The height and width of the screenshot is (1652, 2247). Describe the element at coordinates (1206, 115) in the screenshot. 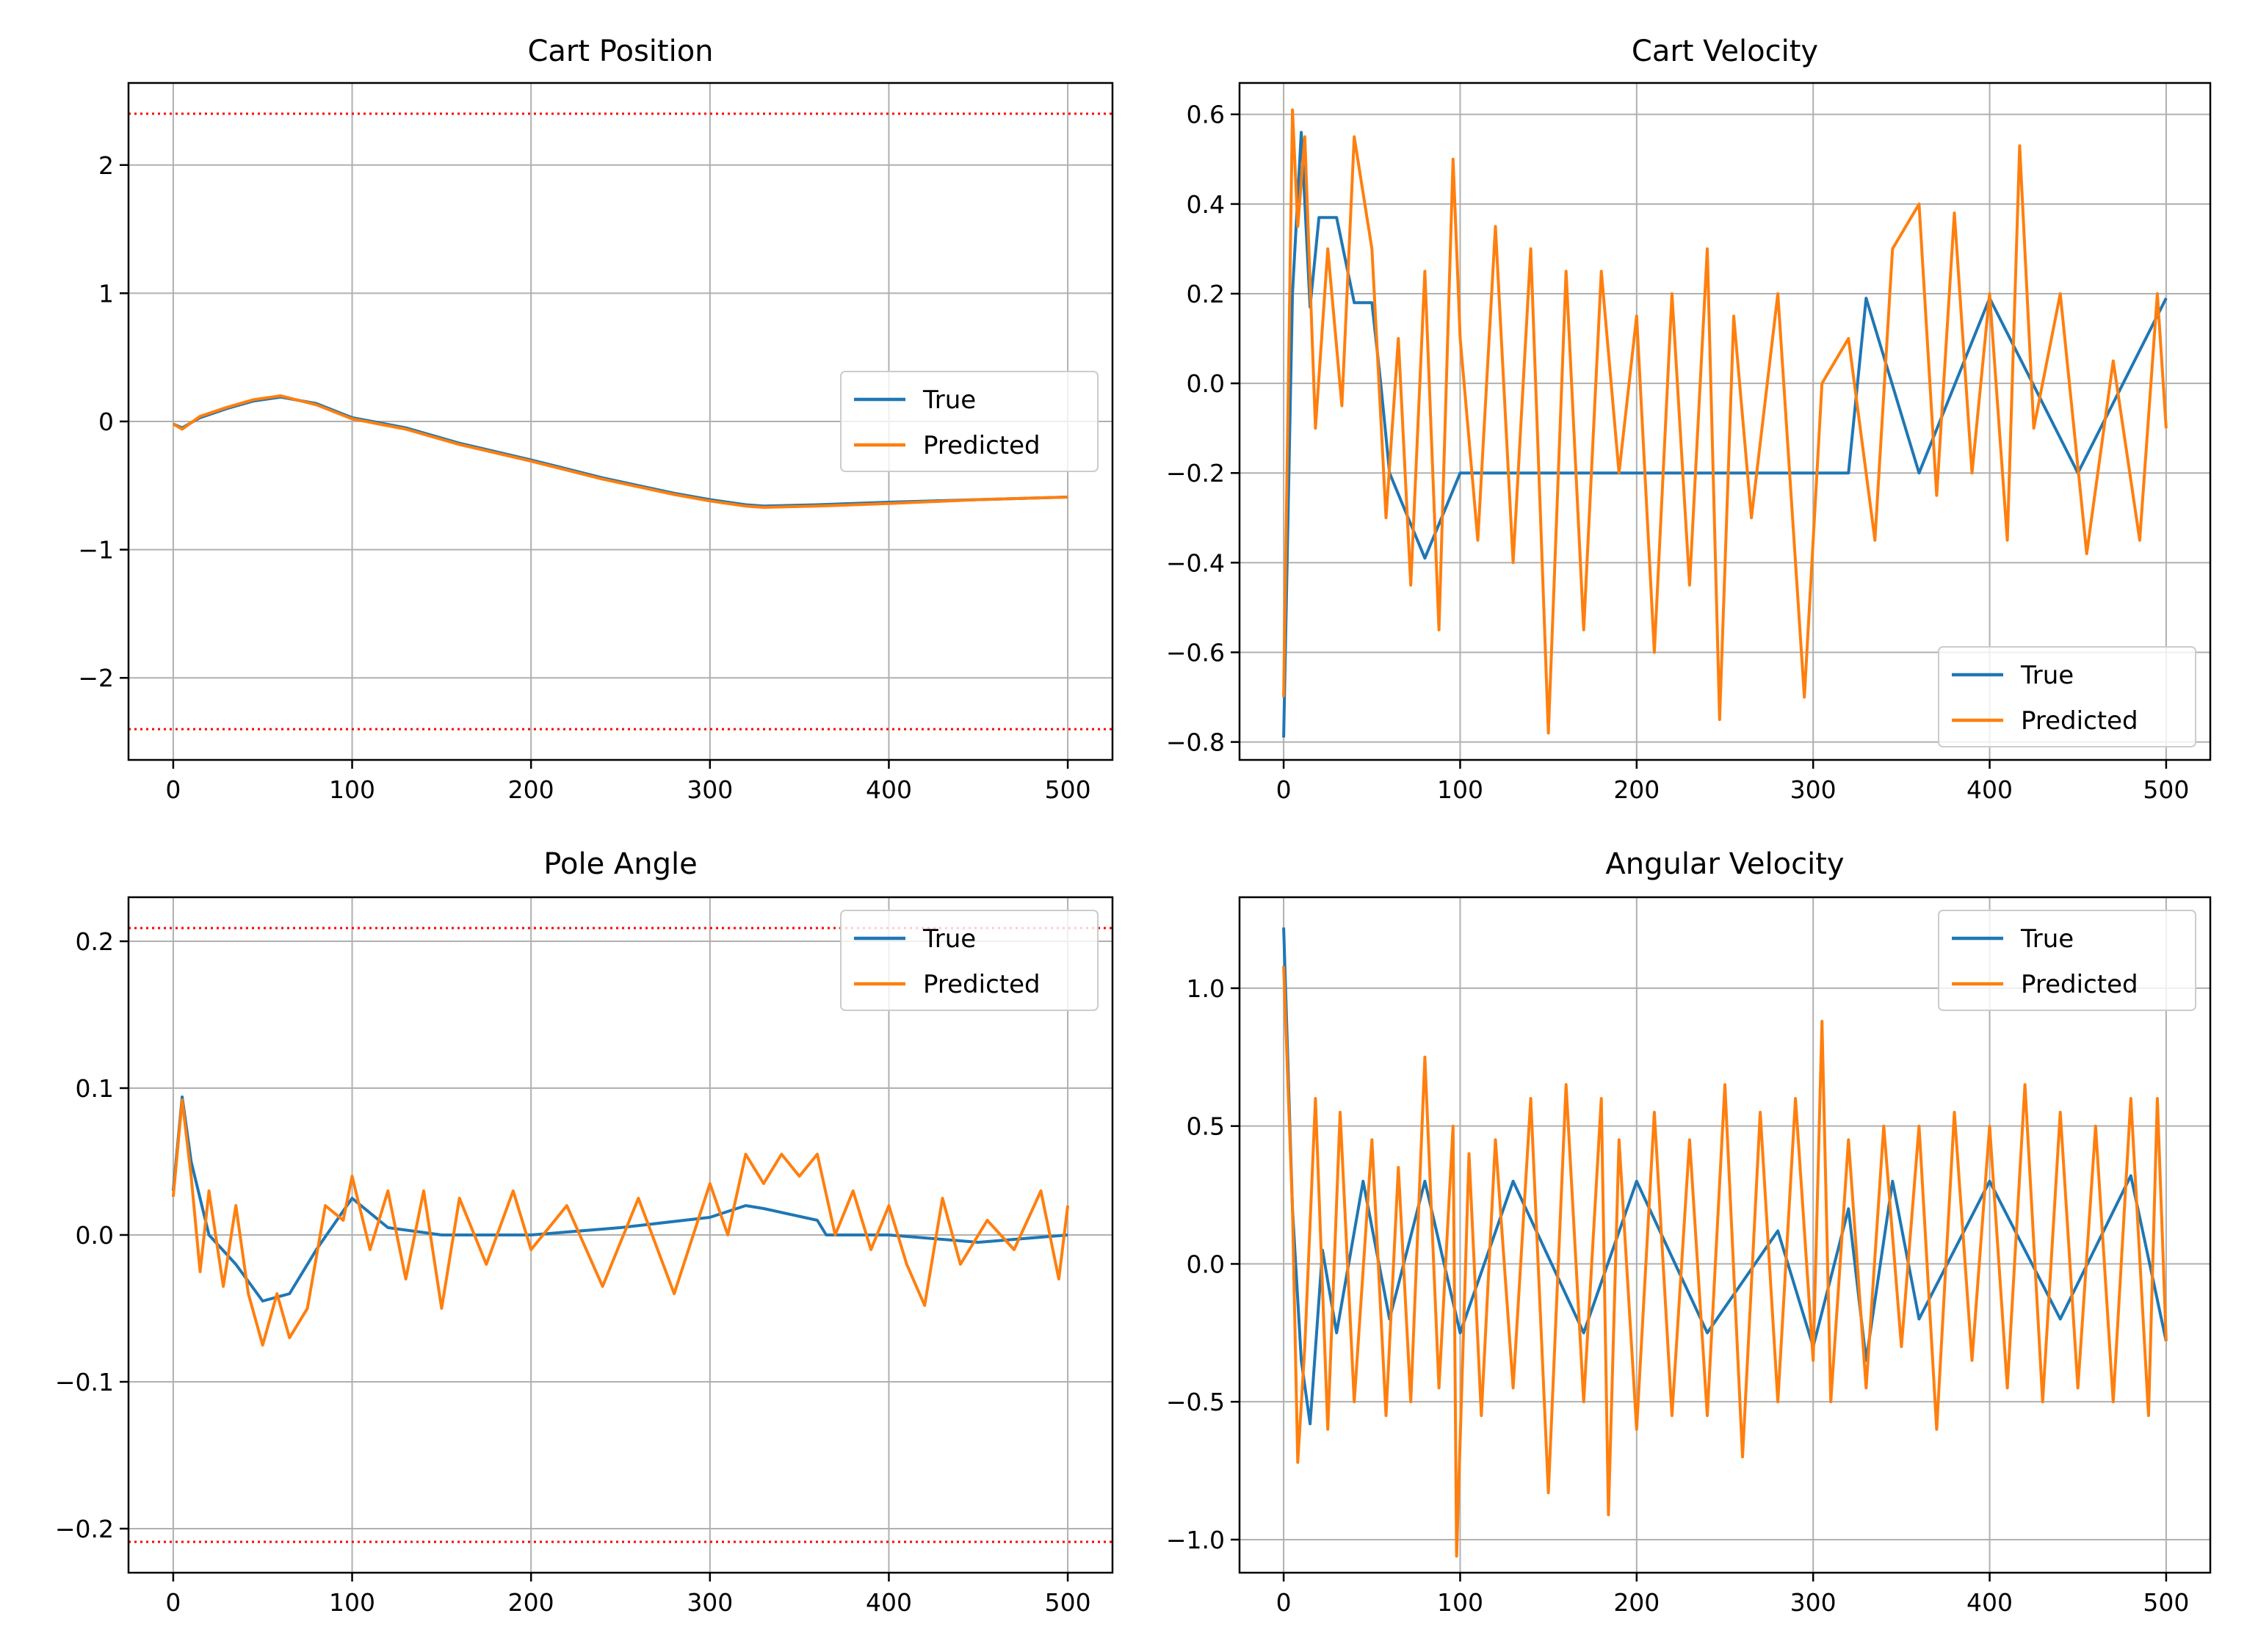

I see `y-tick-label: 0.6` at that location.